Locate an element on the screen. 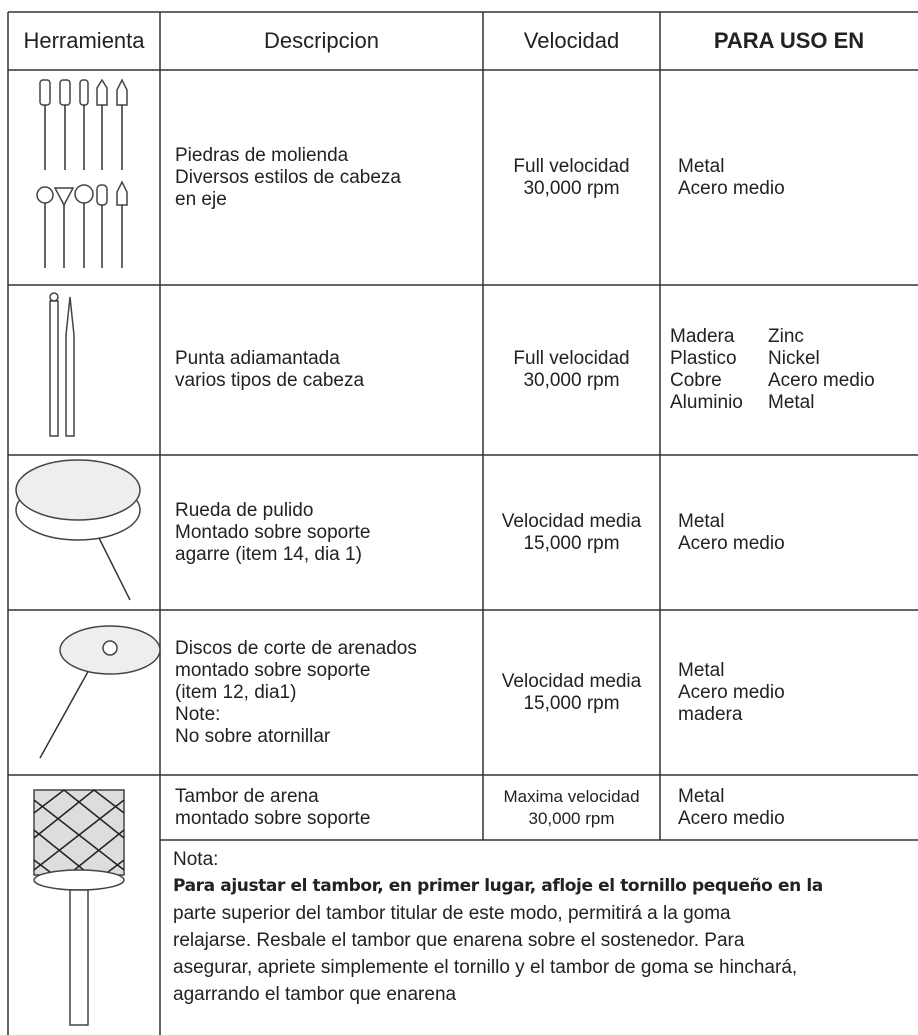  description-line: Diversos estilos de cabeza is located at coordinates (288, 177).